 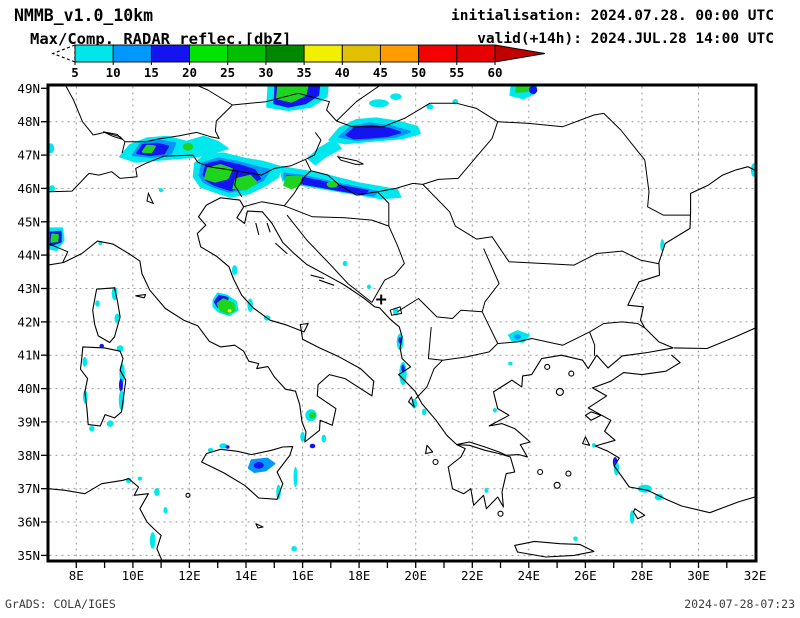 I want to click on lat-label-42N: 42N, so click(x=28, y=321).